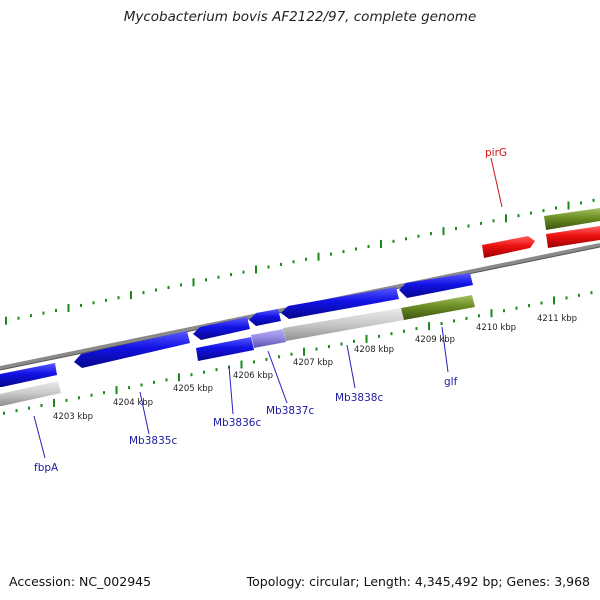  I want to click on gene-label-Mb3837c: Mb3837c, so click(290, 411).